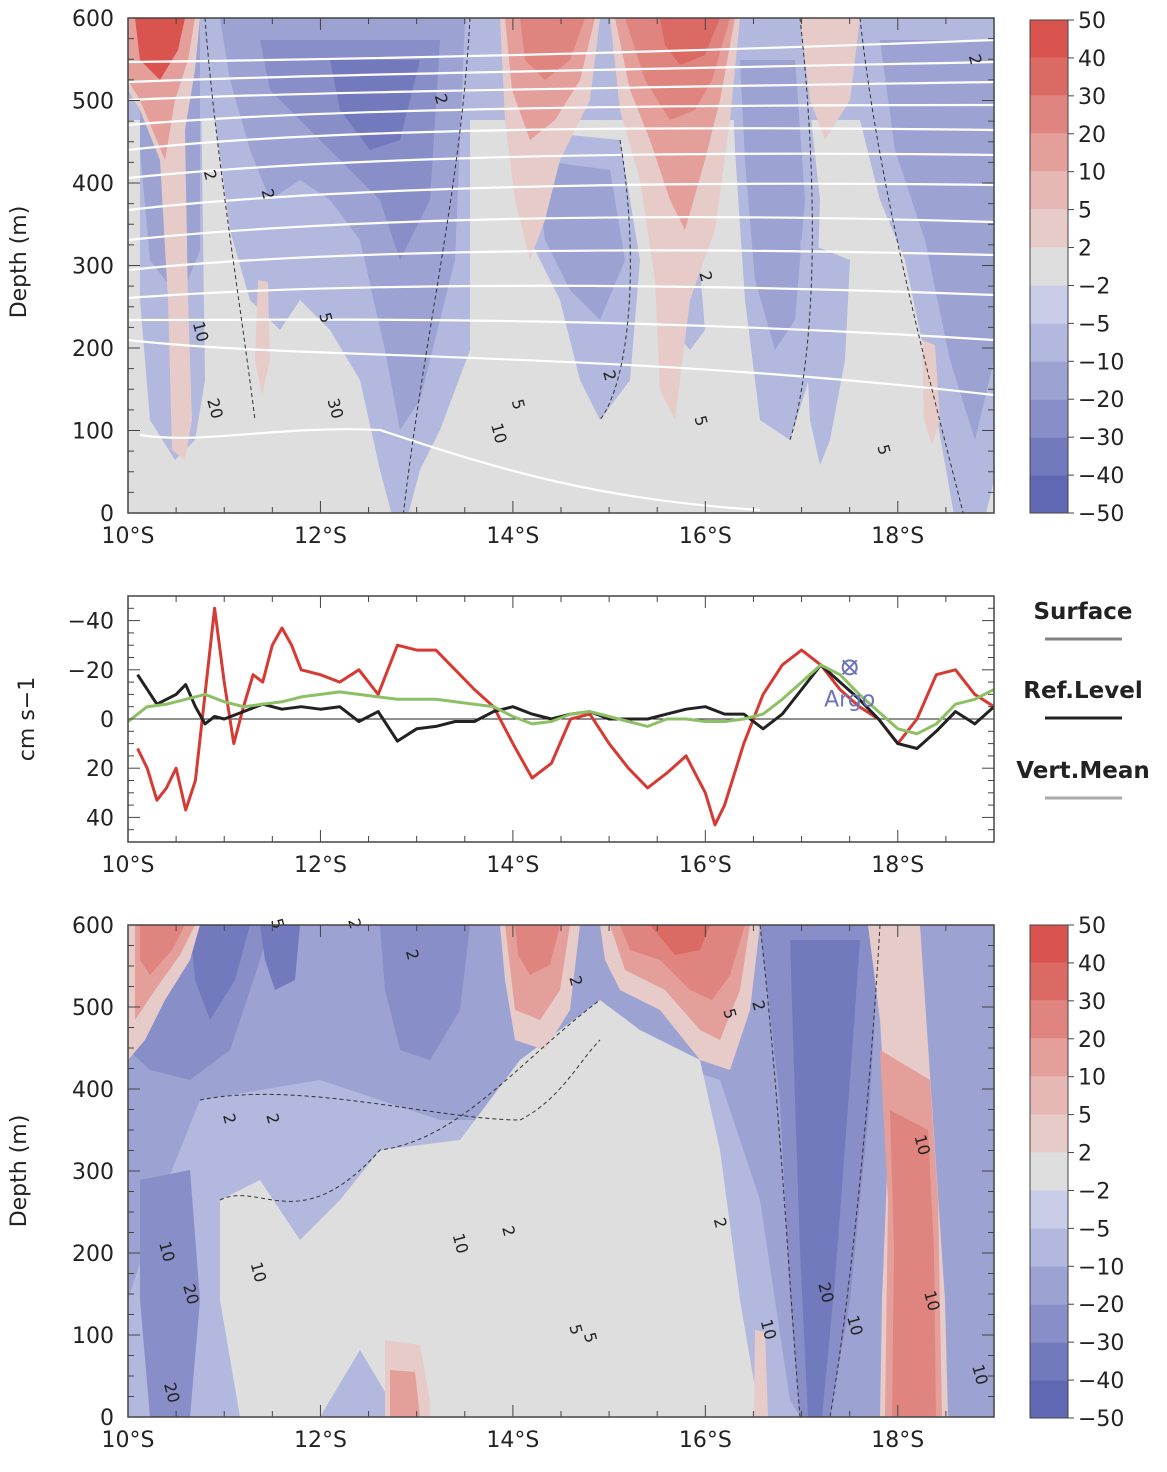 The width and height of the screenshot is (1167, 1472). What do you see at coordinates (1082, 612) in the screenshot?
I see `legend-label: Surface` at bounding box center [1082, 612].